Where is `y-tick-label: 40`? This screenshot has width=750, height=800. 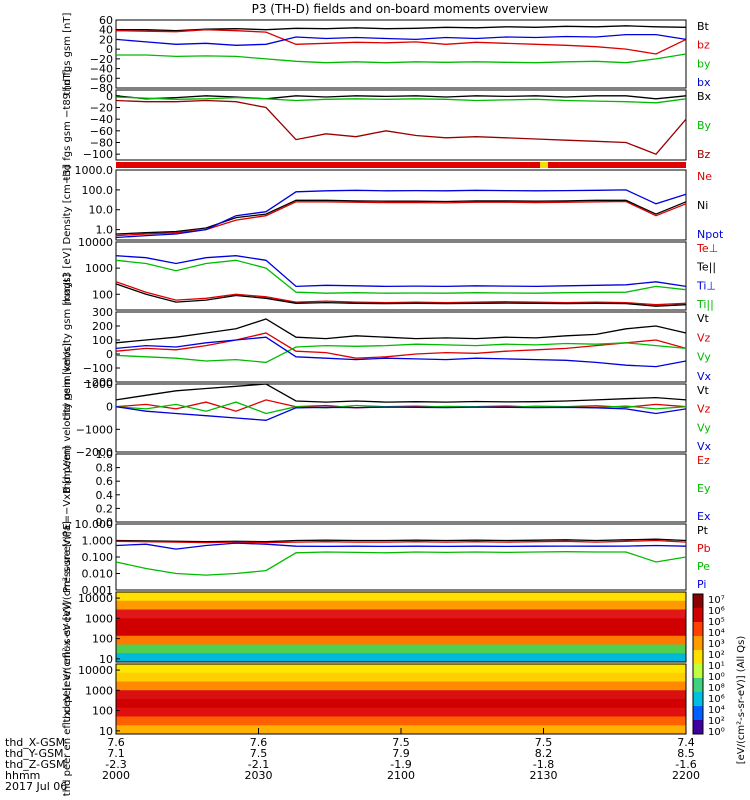 y-tick-label: 40 is located at coordinates (106, 30).